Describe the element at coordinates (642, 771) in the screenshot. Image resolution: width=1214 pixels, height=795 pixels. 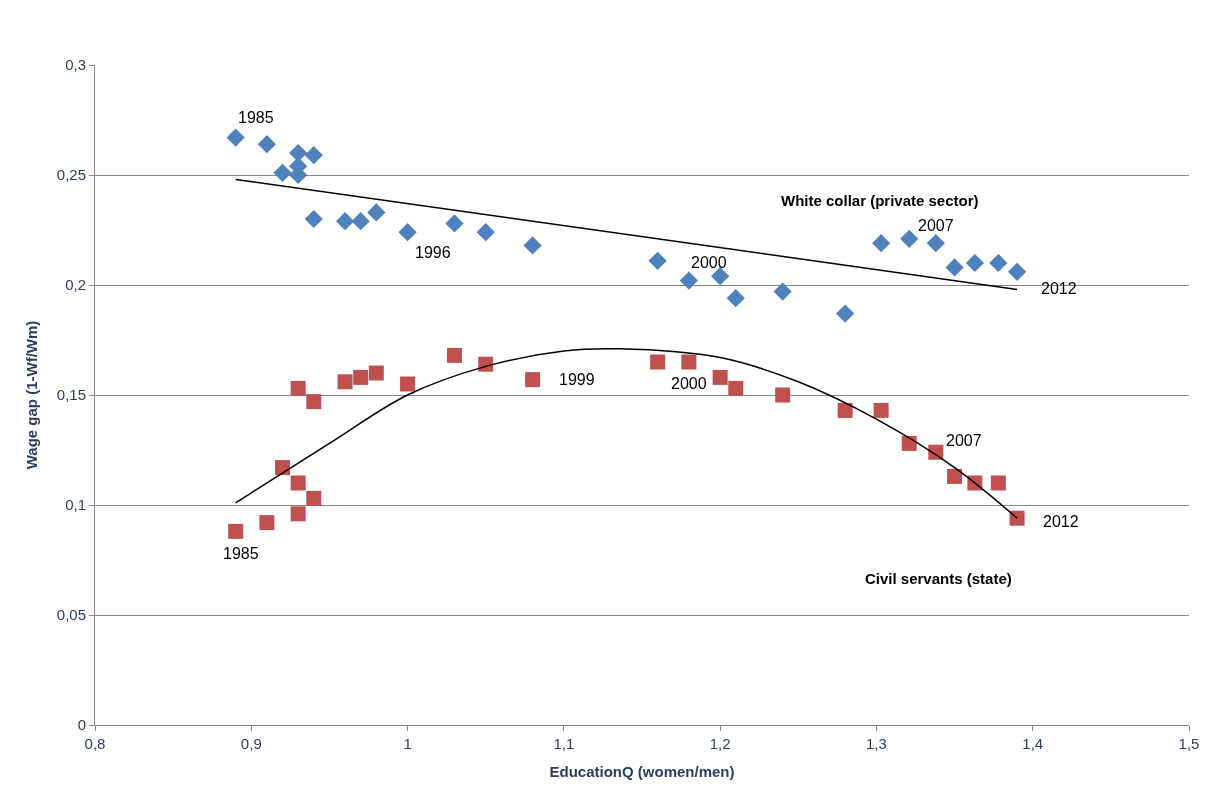
I see `x-axis-title: EducationQ (women/men)` at that location.